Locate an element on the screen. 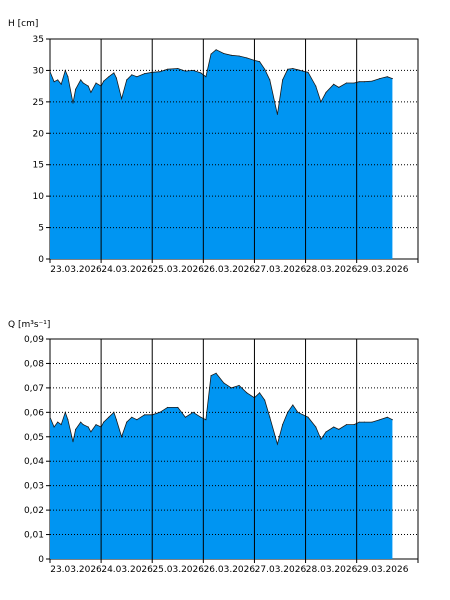  y-axis-label: Q [m³s⁻¹] is located at coordinates (29, 325).